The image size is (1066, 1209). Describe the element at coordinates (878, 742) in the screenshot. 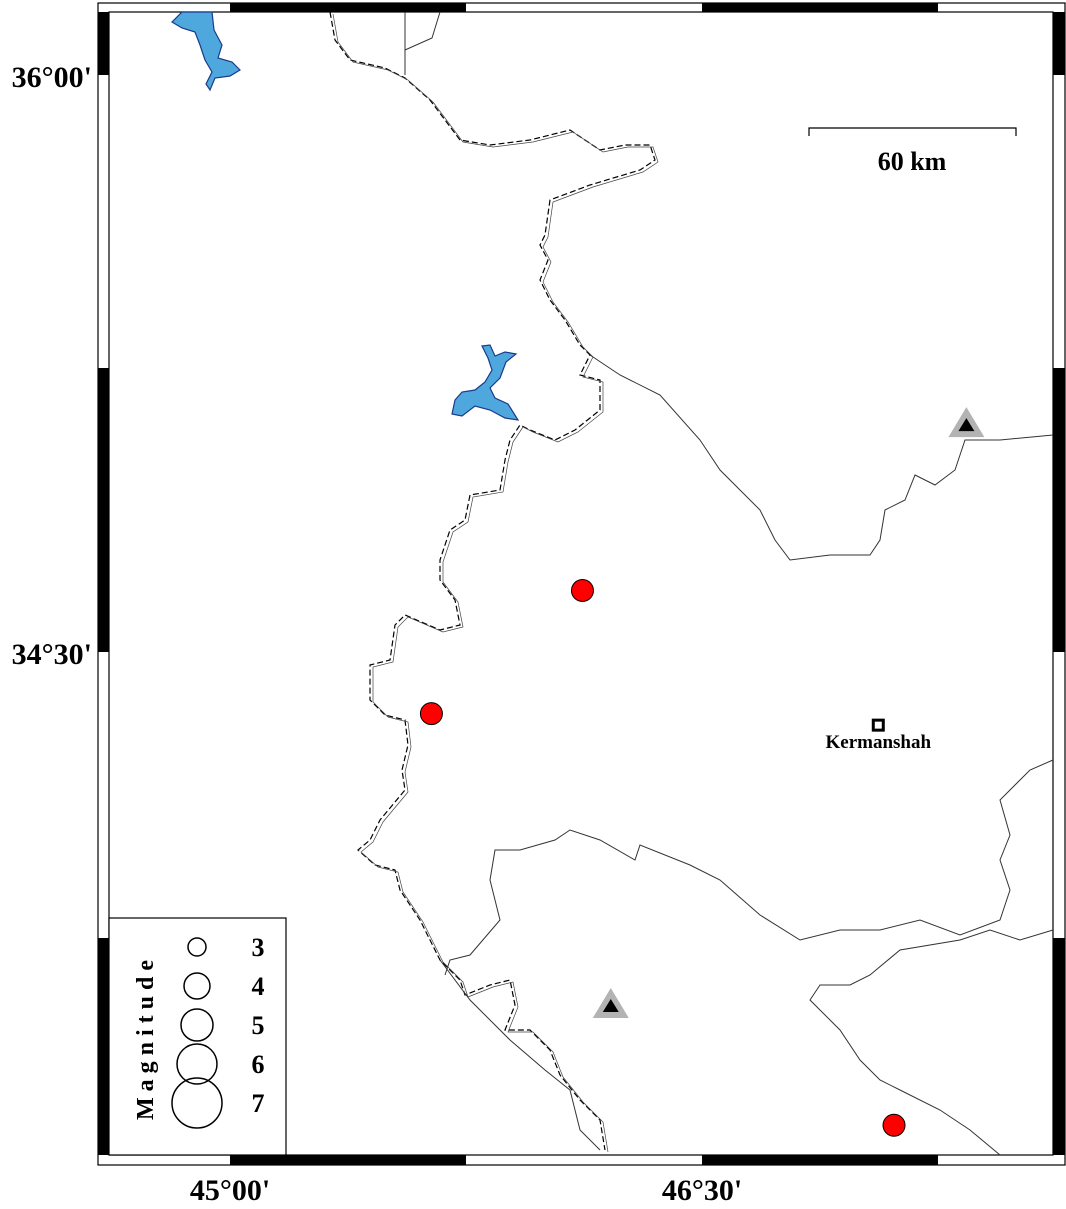

I see `city-label: Kermanshah` at that location.